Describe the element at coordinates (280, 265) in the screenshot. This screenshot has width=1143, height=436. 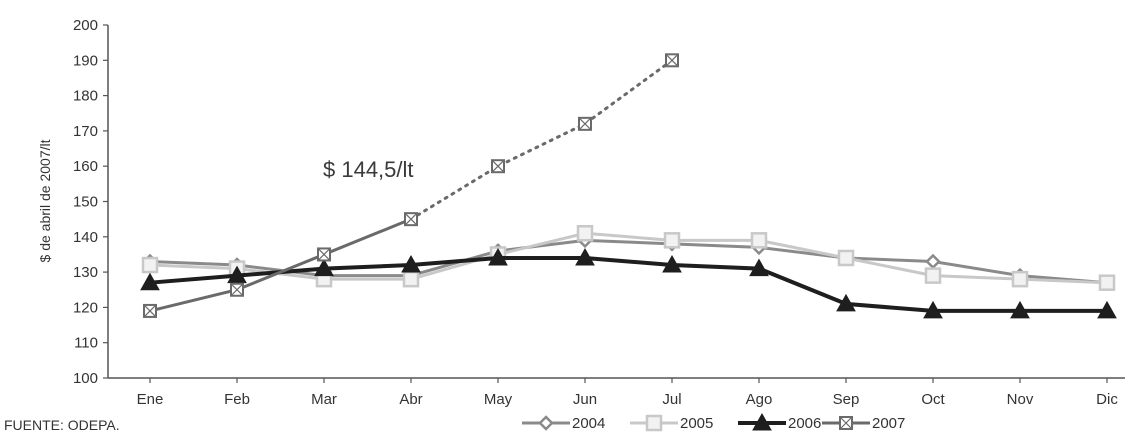
I see `series-line-solid` at that location.